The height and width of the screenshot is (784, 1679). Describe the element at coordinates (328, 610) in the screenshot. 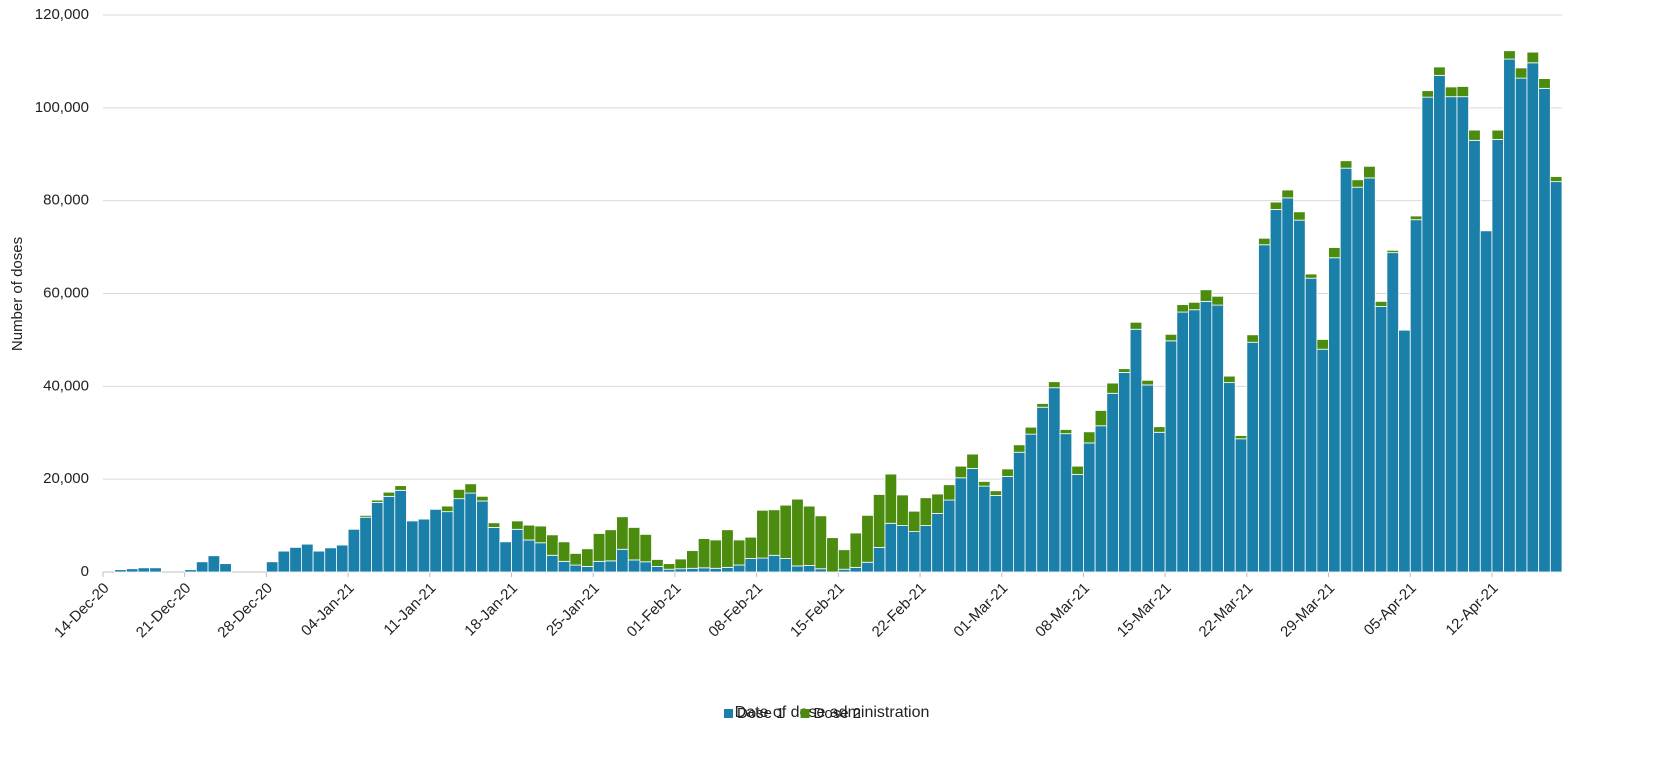

I see `x-tick-label: 04-Jan-21` at that location.